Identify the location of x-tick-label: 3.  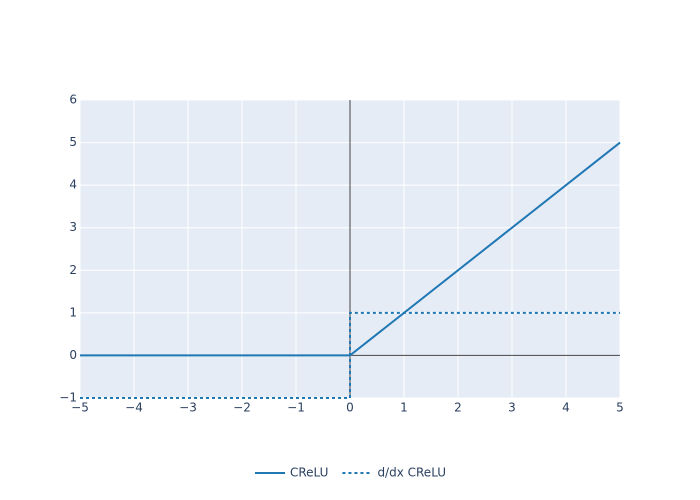
(512, 408).